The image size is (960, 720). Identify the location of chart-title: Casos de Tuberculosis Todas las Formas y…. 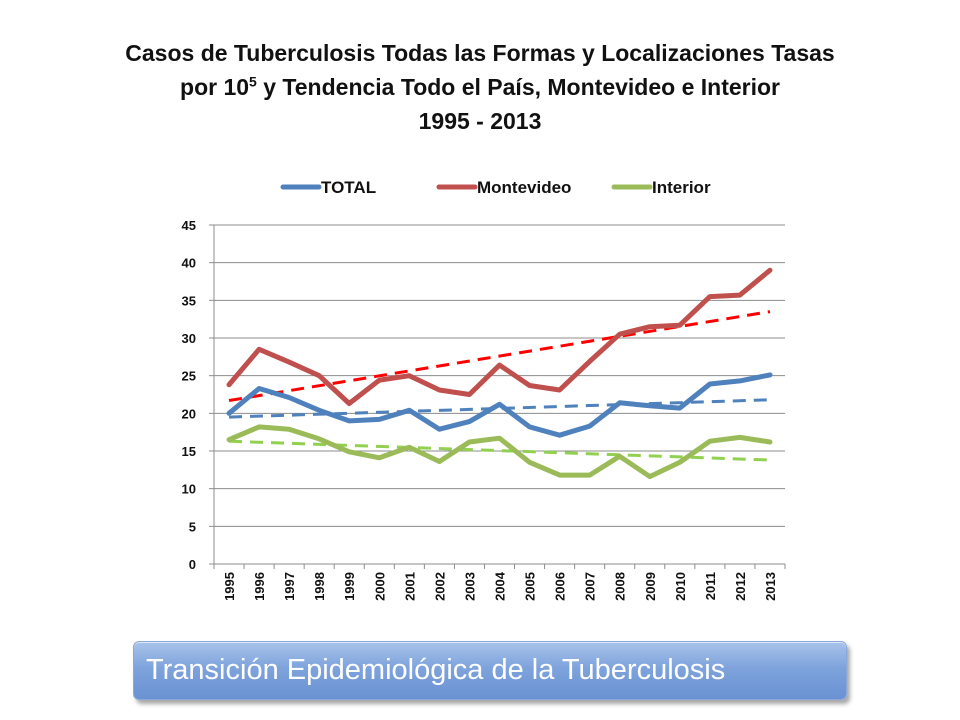
(480, 87).